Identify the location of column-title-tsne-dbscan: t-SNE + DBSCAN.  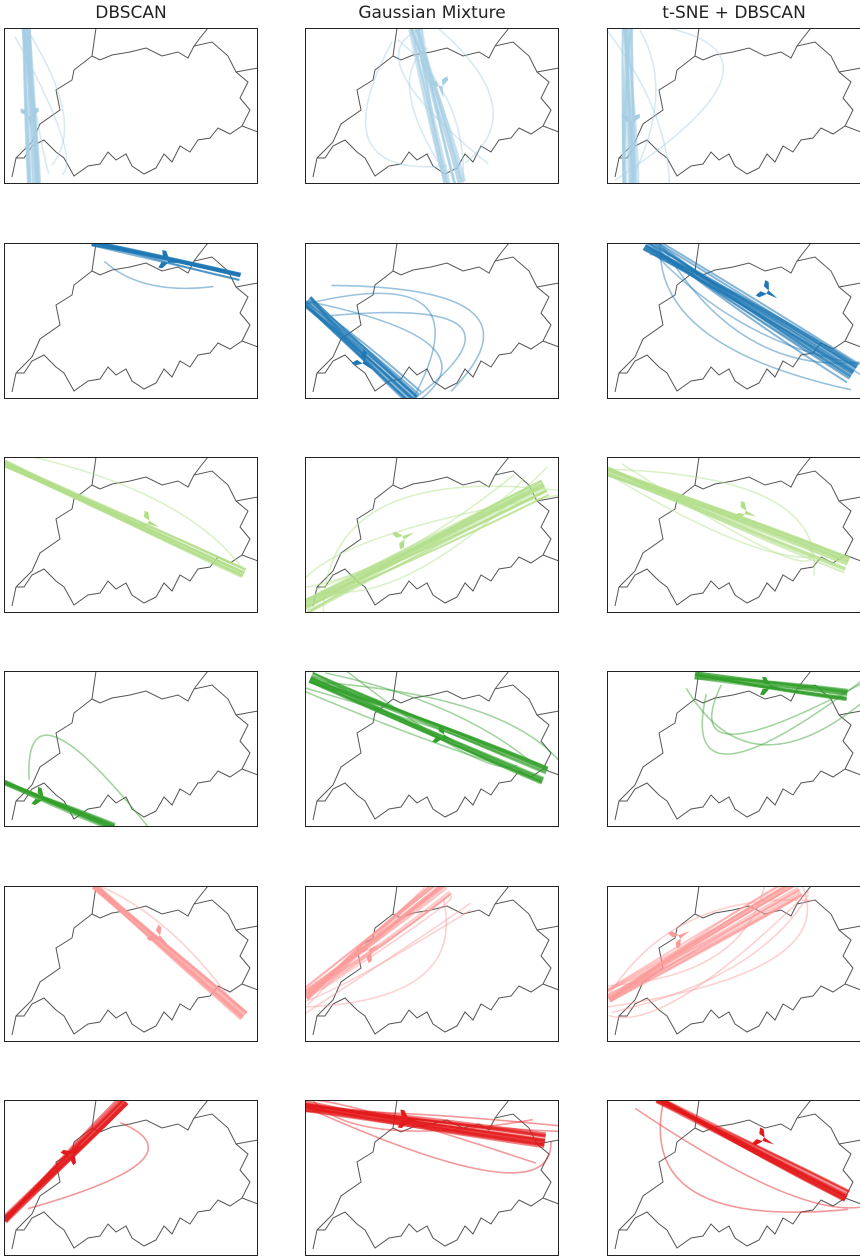
(734, 13).